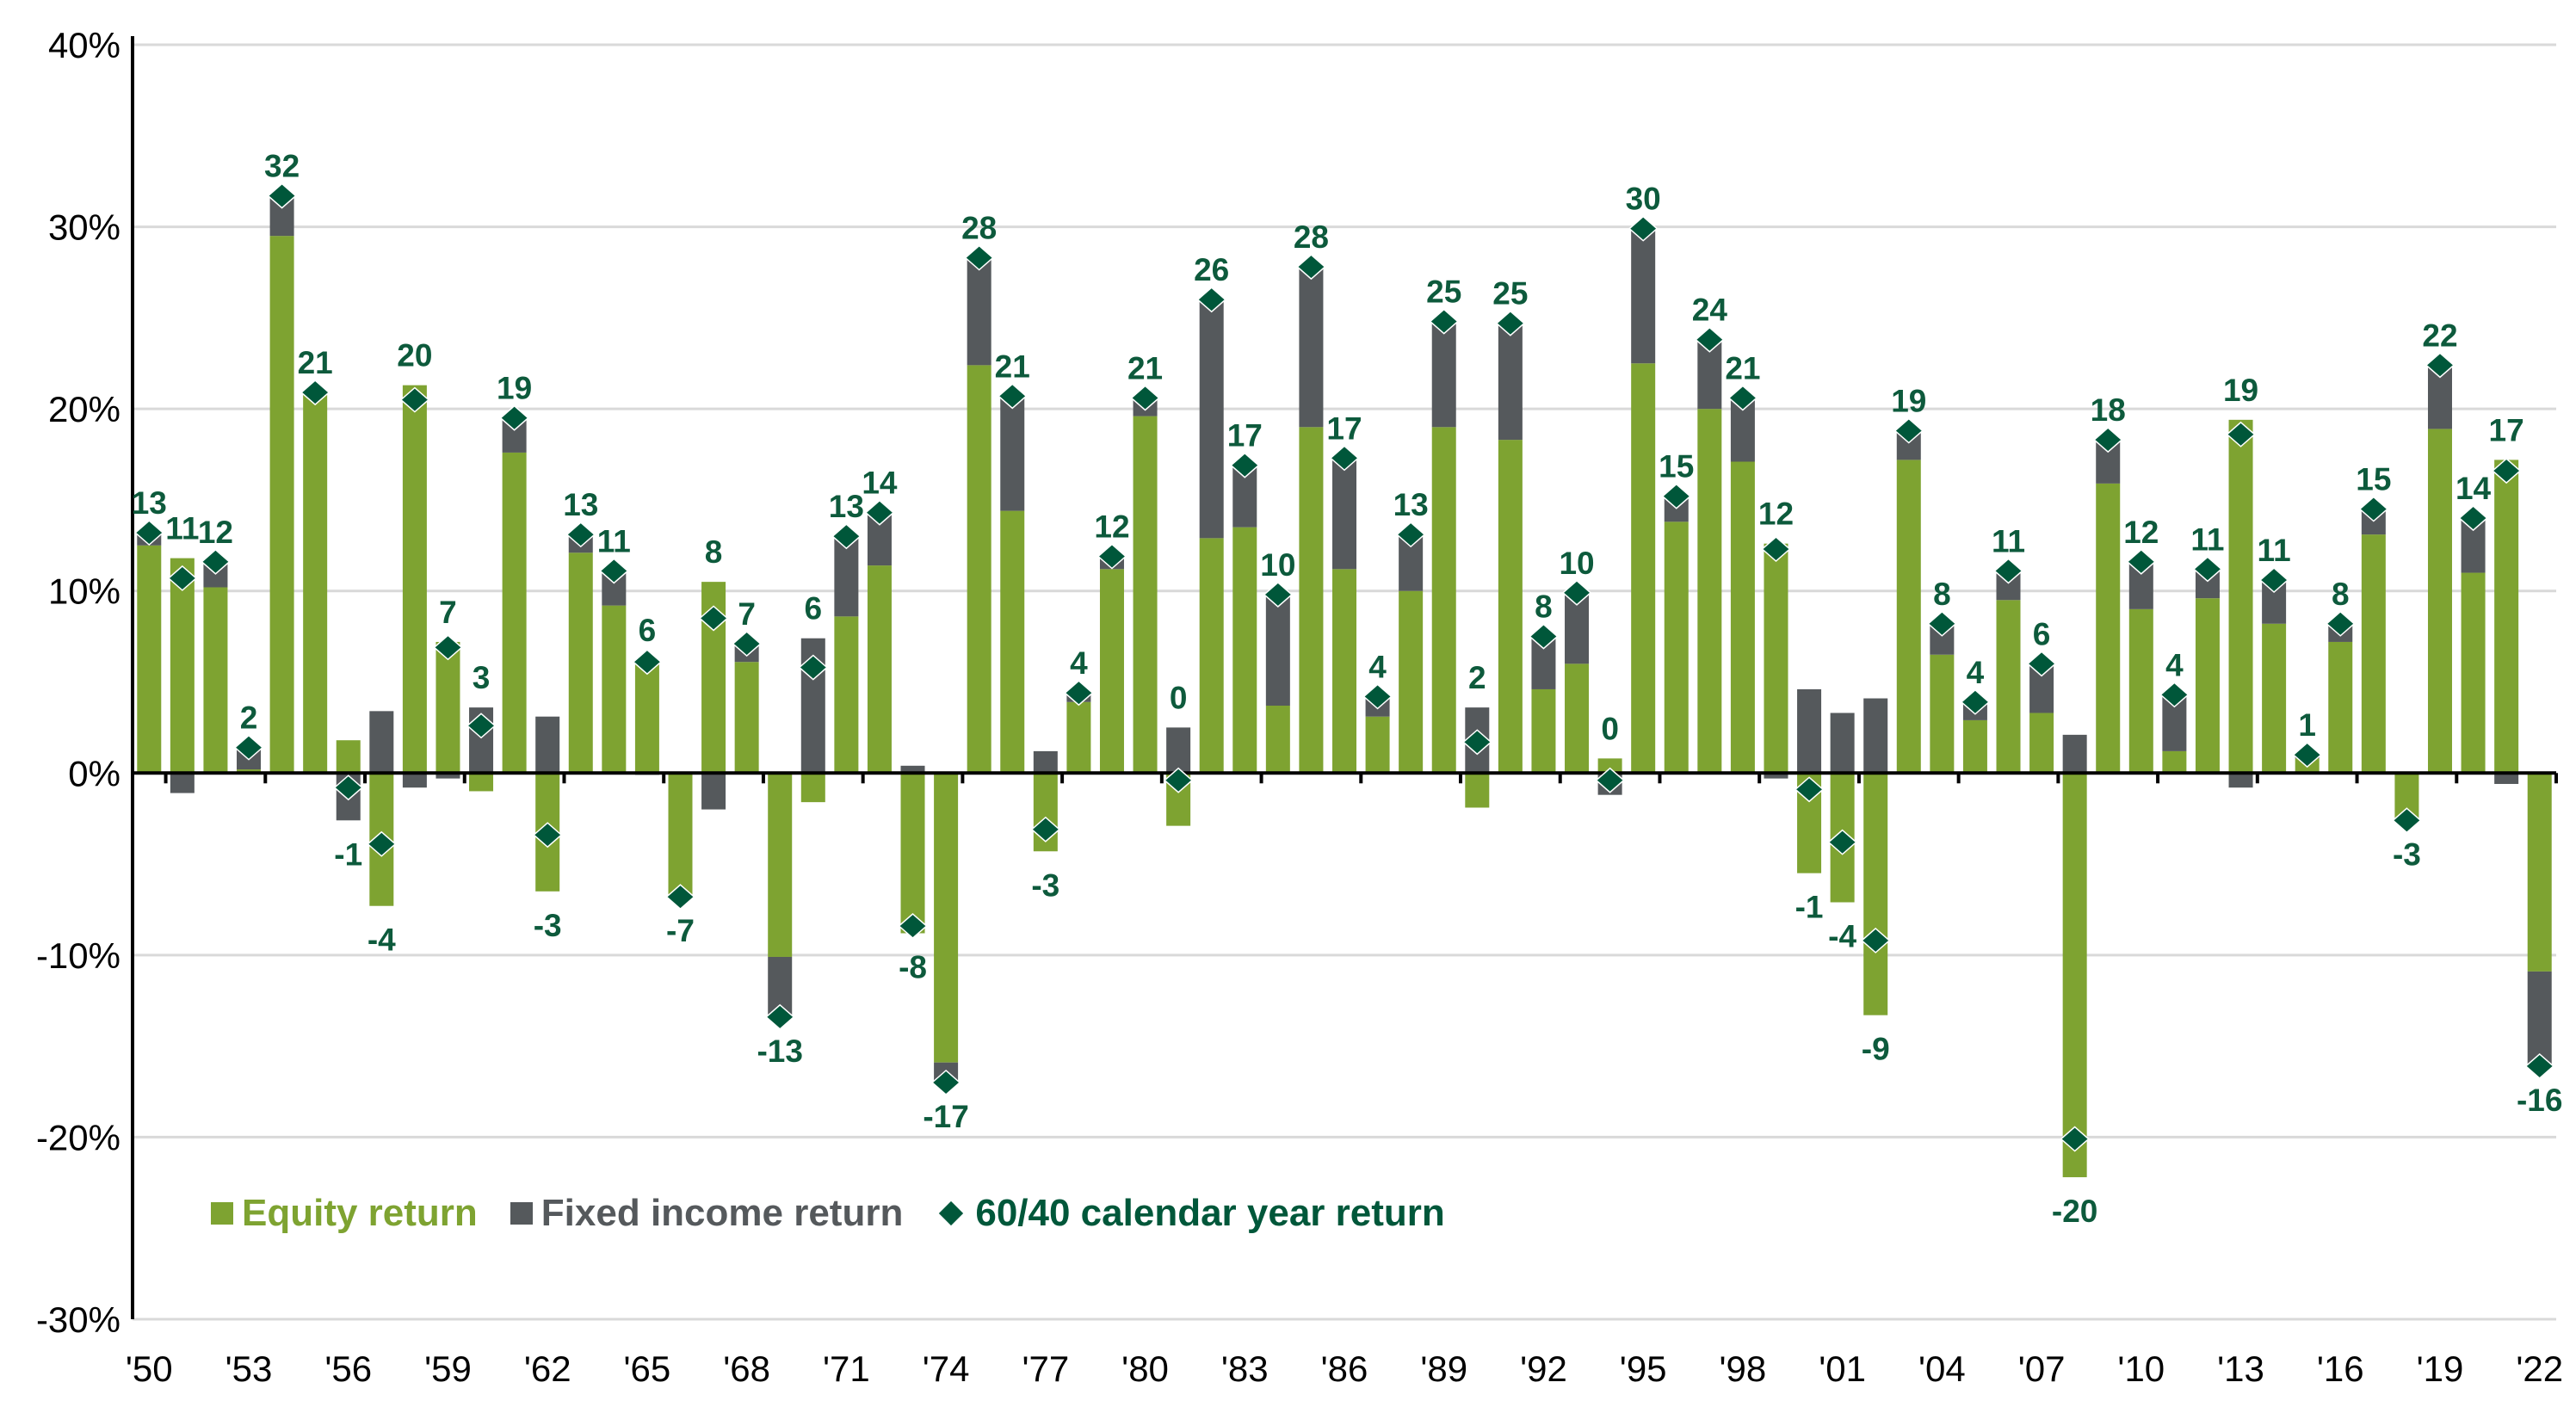 This screenshot has height=1407, width=2576. I want to click on x-tick-label: '10, so click(2141, 1369).